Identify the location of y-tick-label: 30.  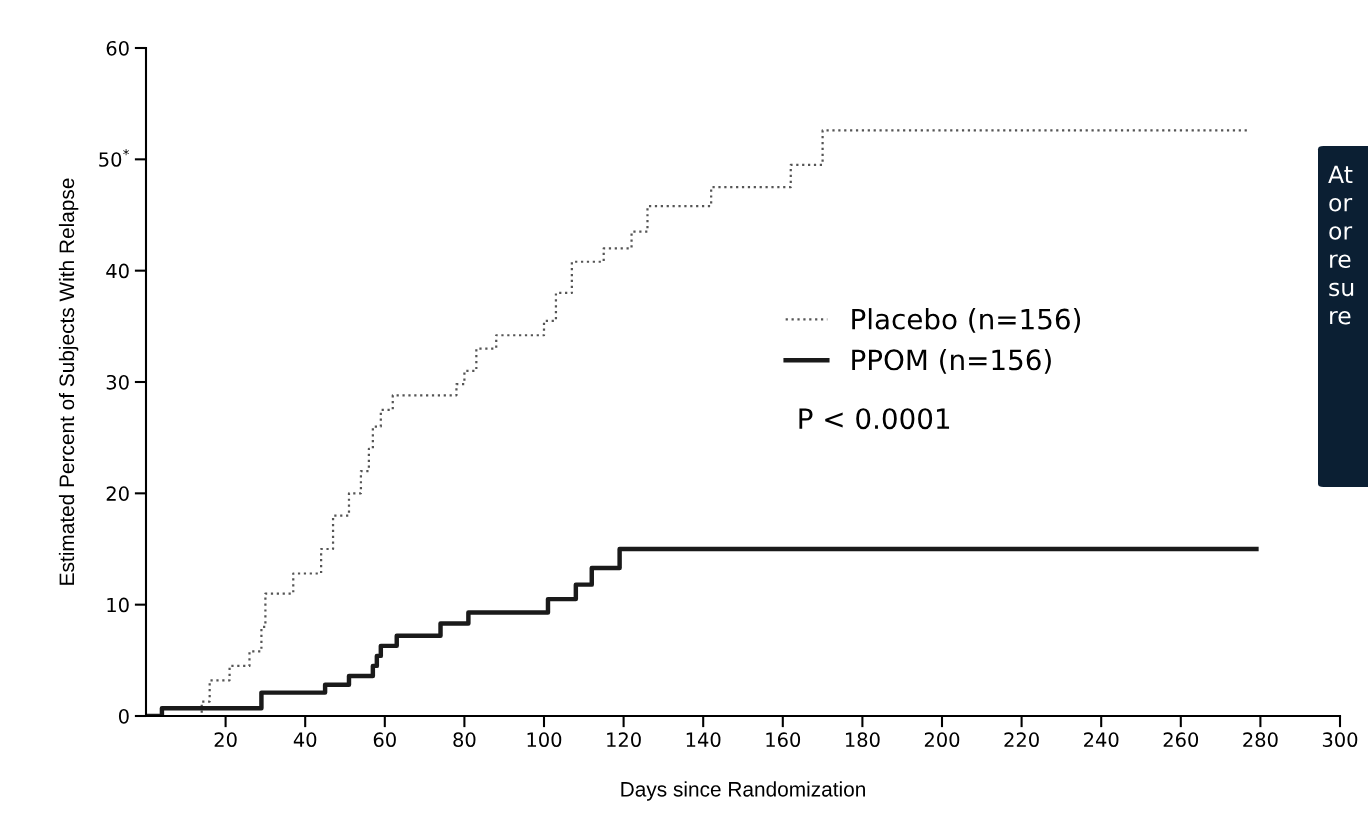
(117, 382).